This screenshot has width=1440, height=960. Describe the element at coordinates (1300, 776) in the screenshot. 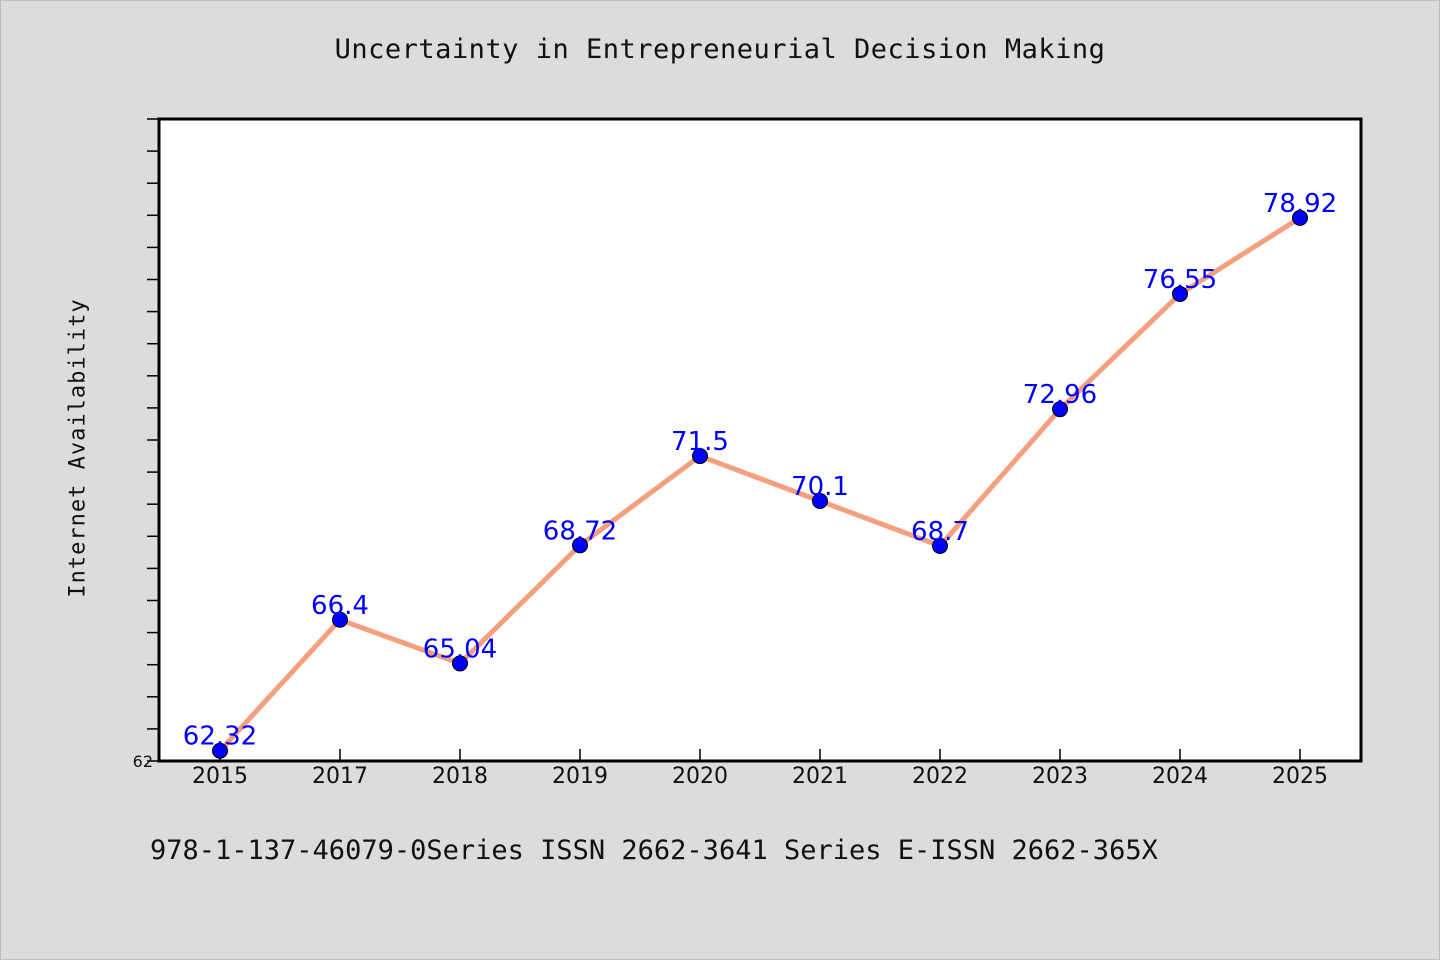

I see `x-tick-label: 2025` at that location.